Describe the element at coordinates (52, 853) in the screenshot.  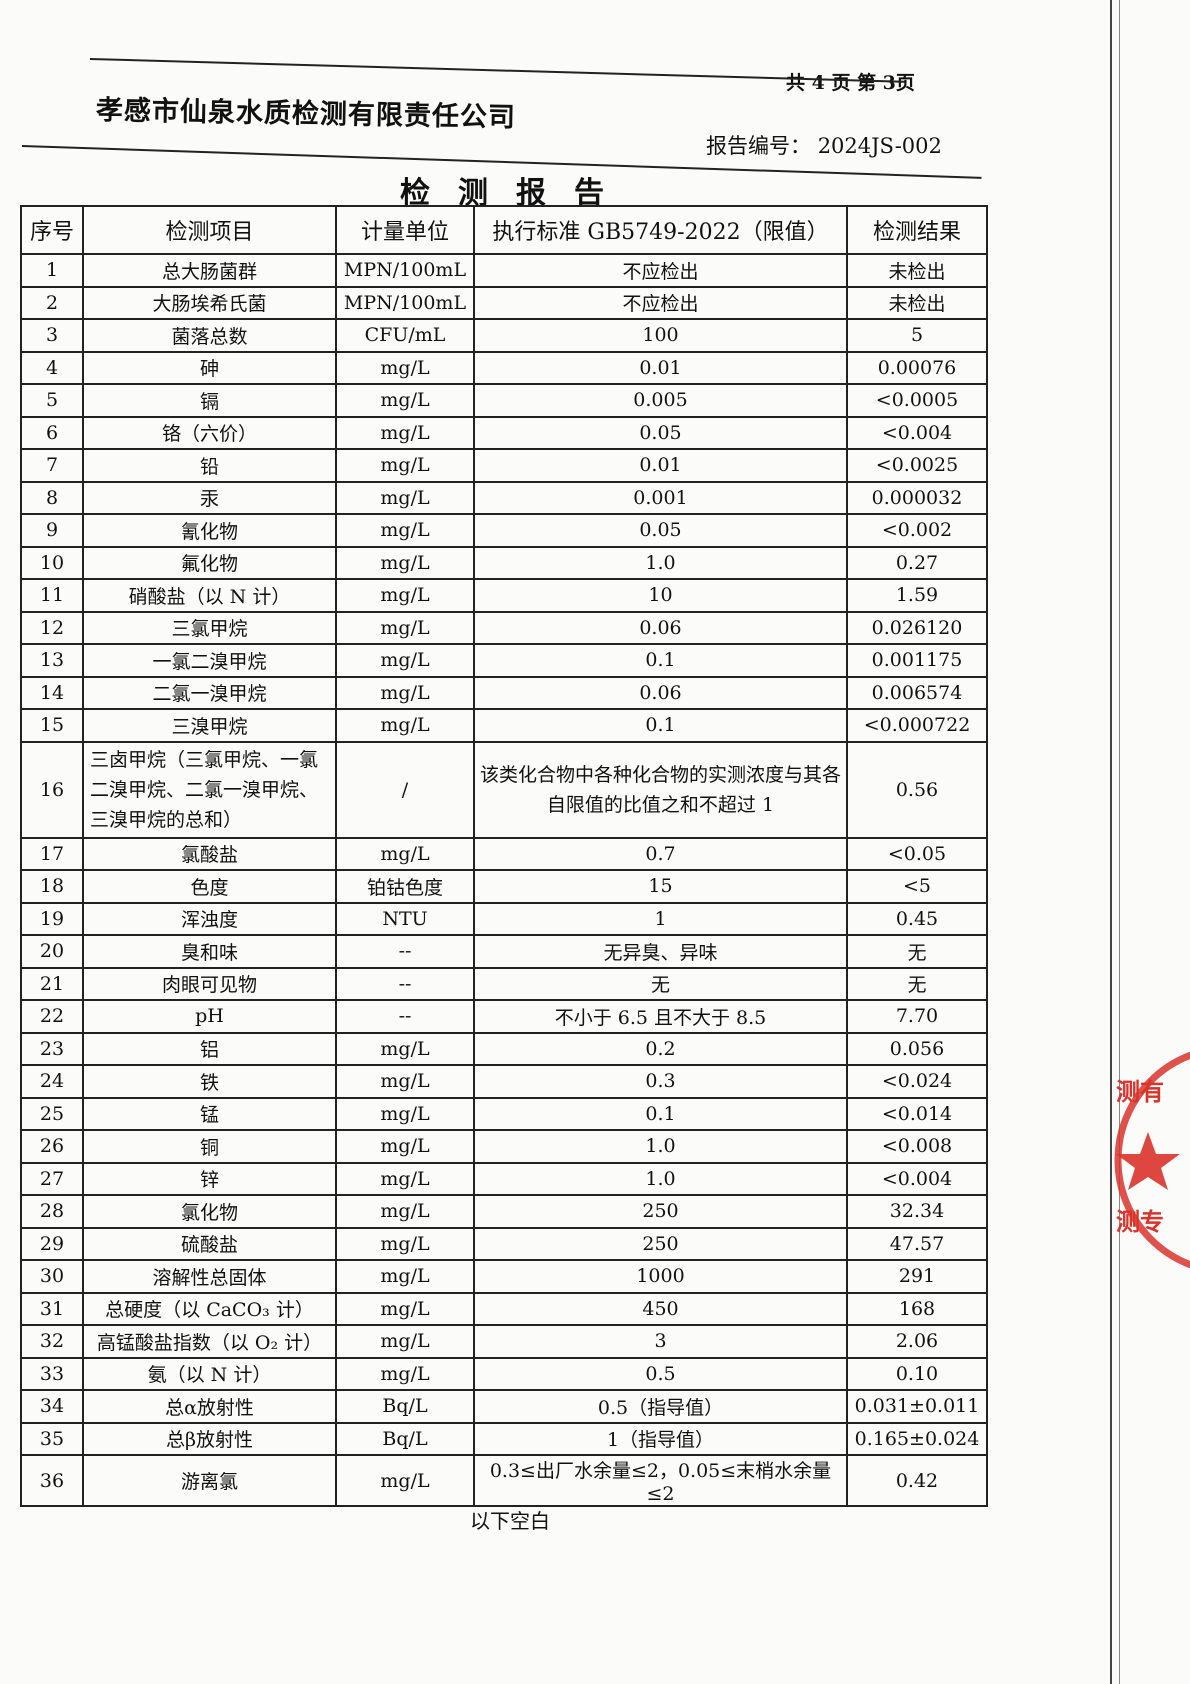
I see `cell-index: 17` at that location.